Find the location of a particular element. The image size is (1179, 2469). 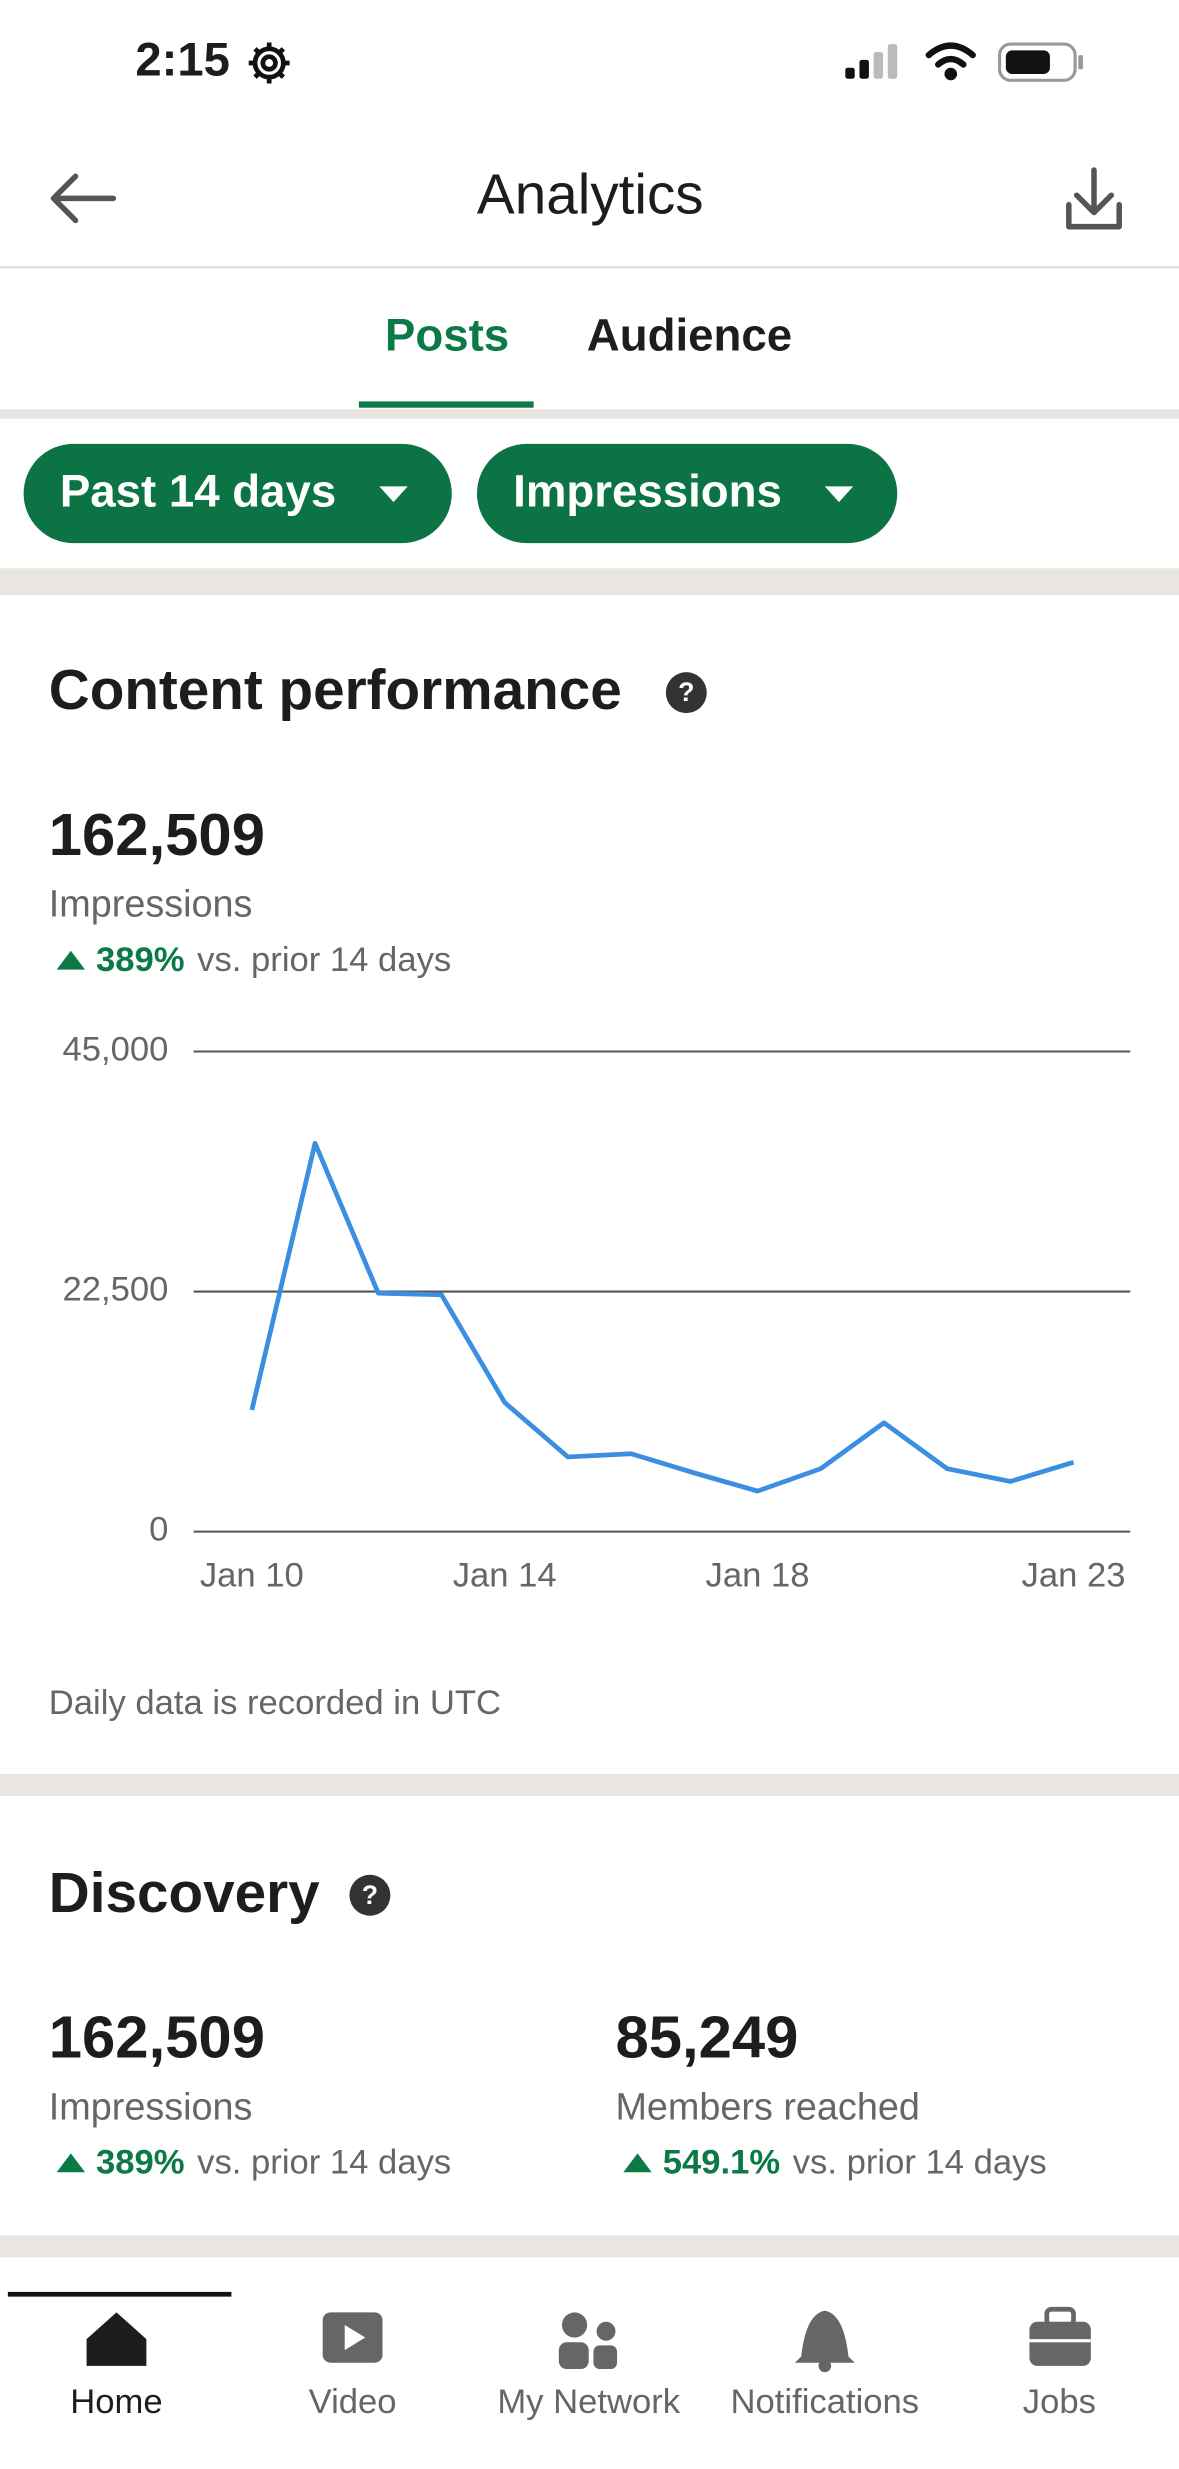

nav-label: Jobs is located at coordinates (1059, 2402).